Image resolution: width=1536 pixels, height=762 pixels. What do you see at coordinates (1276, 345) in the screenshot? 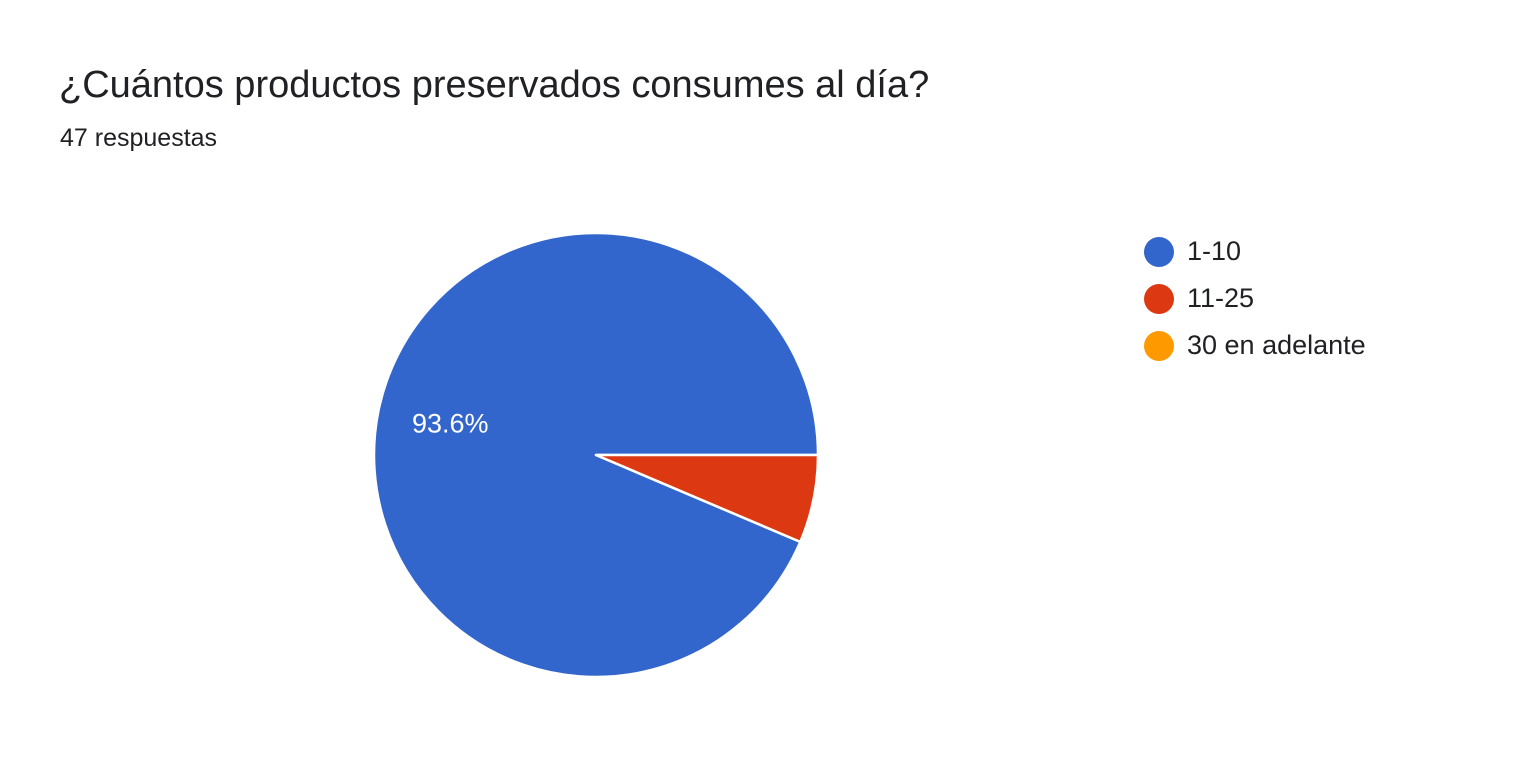
I see `legend-label: 30 en adelante` at bounding box center [1276, 345].